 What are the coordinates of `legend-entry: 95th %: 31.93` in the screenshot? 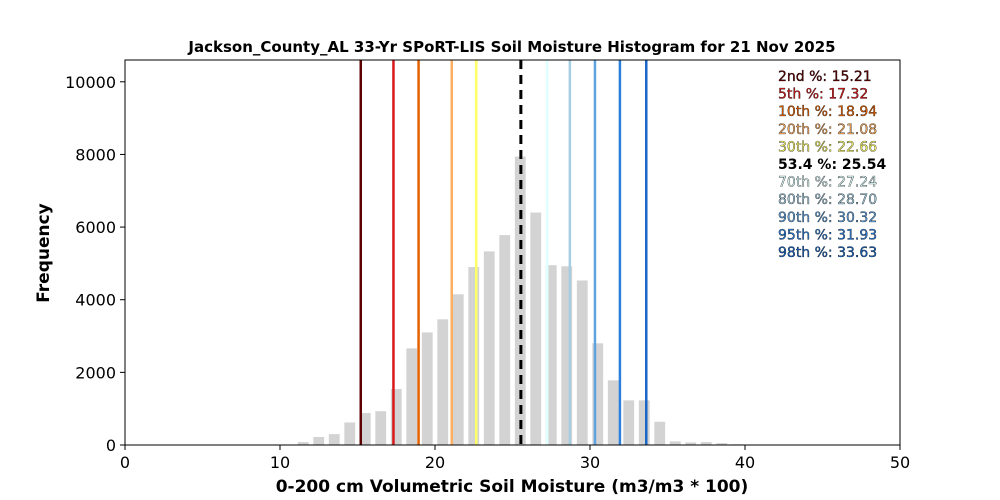 It's located at (827, 235).